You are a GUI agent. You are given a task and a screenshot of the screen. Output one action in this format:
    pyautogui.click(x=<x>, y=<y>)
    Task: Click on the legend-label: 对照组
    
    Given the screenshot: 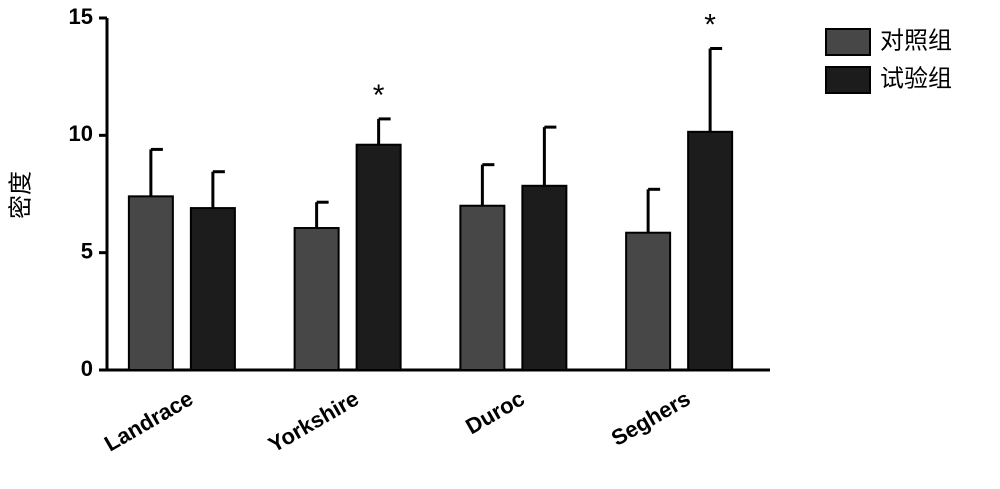 What is the action you would take?
    pyautogui.click(x=916, y=40)
    